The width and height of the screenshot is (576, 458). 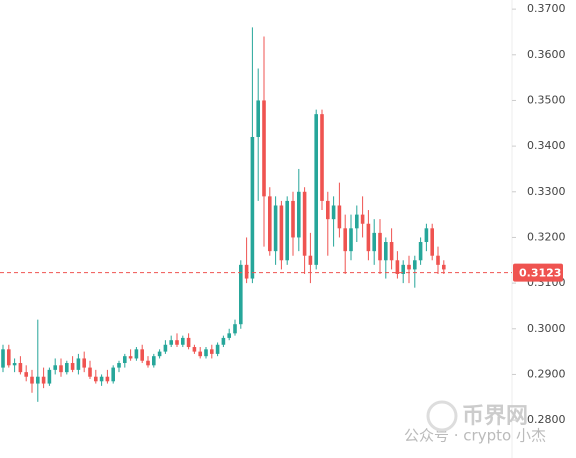 What do you see at coordinates (546, 373) in the screenshot?
I see `y-tick-label: 0.2900` at bounding box center [546, 373].